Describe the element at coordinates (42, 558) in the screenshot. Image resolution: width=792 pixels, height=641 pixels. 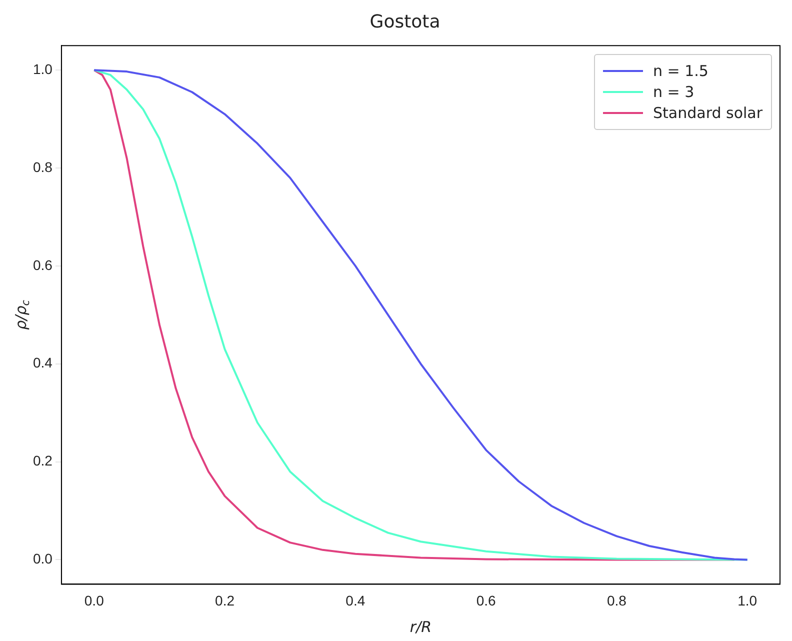
I see `y-tick-label: 0.0` at that location.